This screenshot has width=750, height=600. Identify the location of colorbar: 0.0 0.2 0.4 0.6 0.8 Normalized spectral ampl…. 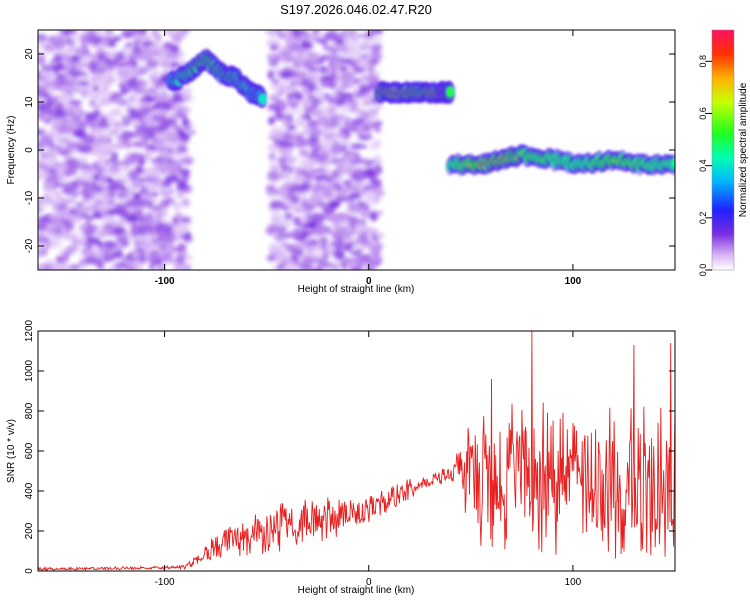
(723, 152).